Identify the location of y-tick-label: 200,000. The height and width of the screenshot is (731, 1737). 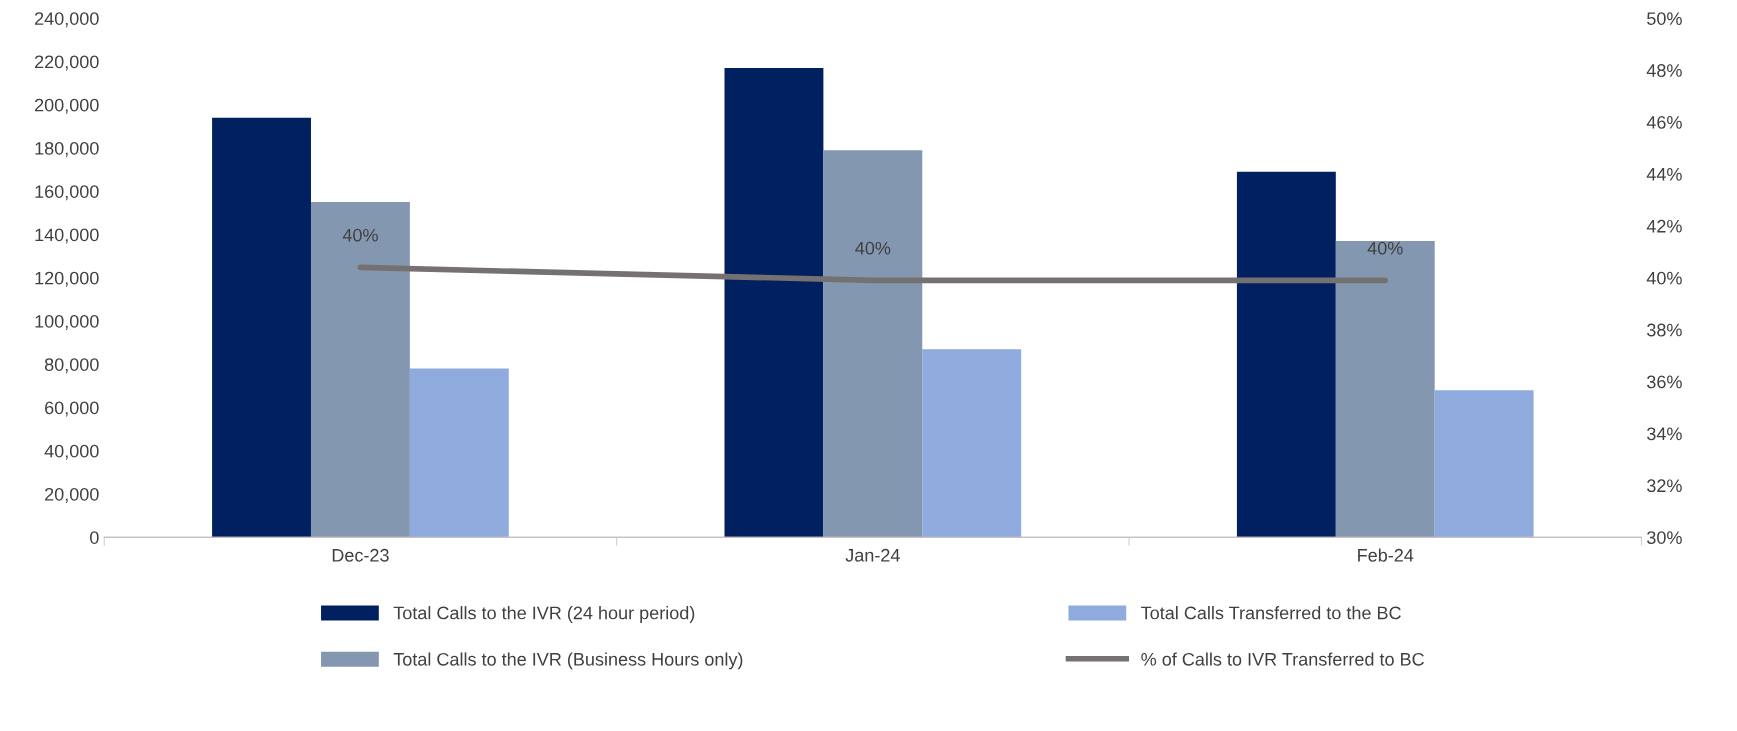
(67, 106).